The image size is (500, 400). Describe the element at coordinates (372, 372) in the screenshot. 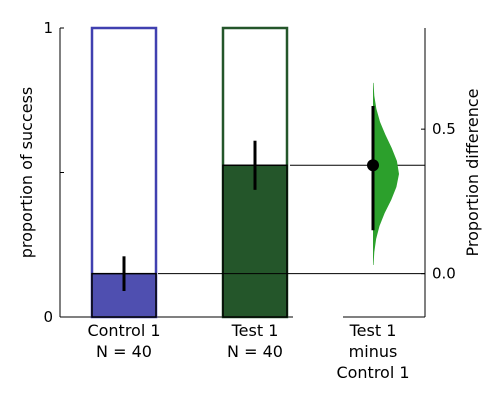

I see `right-x-tick-label: Control 1` at that location.